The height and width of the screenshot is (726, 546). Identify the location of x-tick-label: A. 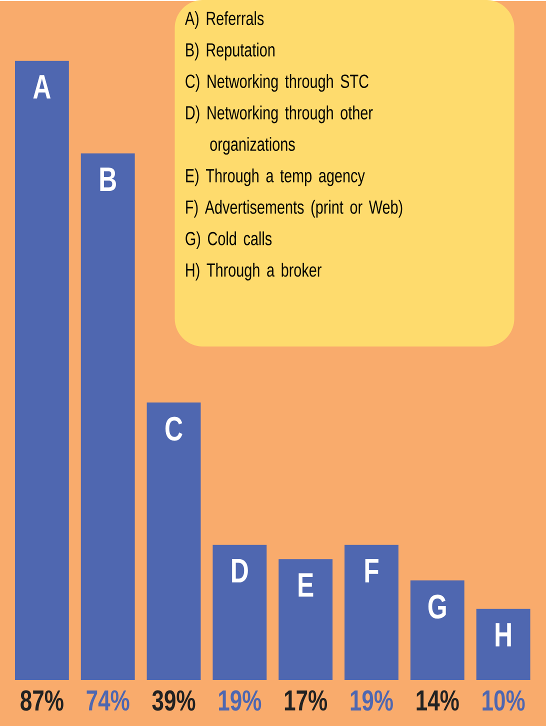
(41, 86).